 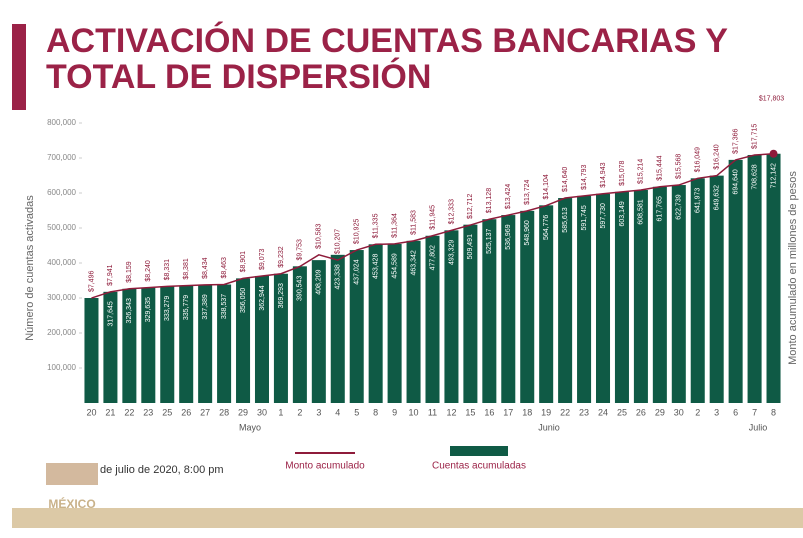 What do you see at coordinates (280, 412) in the screenshot?
I see `x-tick-label: 1` at bounding box center [280, 412].